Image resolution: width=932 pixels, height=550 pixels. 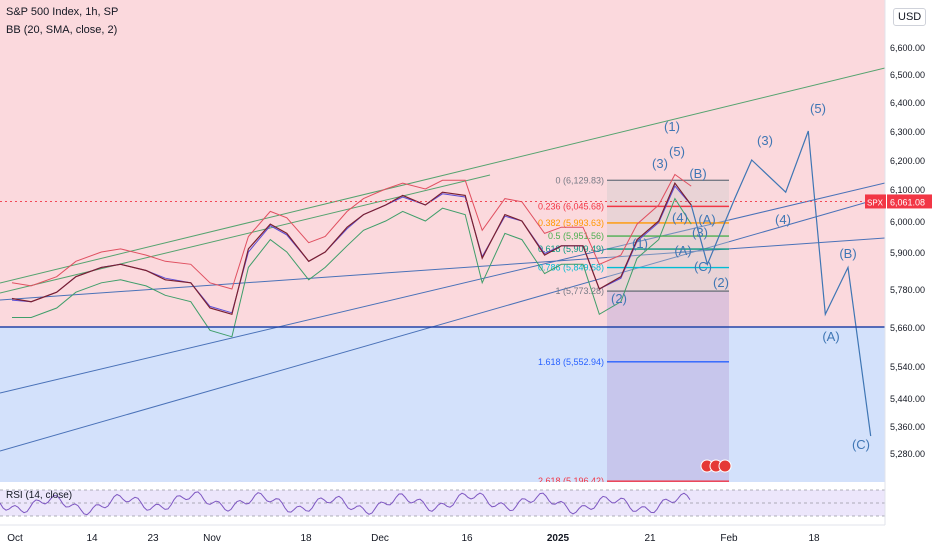 I want to click on last-price-value: 6,061.08, so click(x=907, y=202).